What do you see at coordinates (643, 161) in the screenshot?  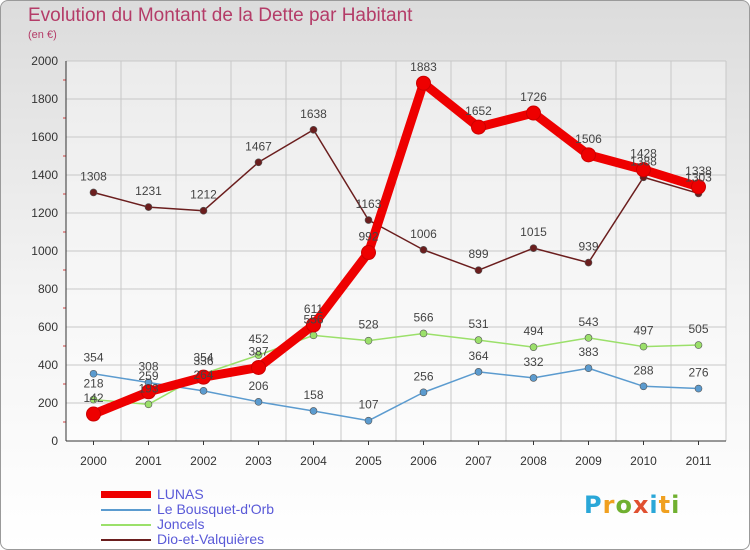 I see `data-label: 1388` at bounding box center [643, 161].